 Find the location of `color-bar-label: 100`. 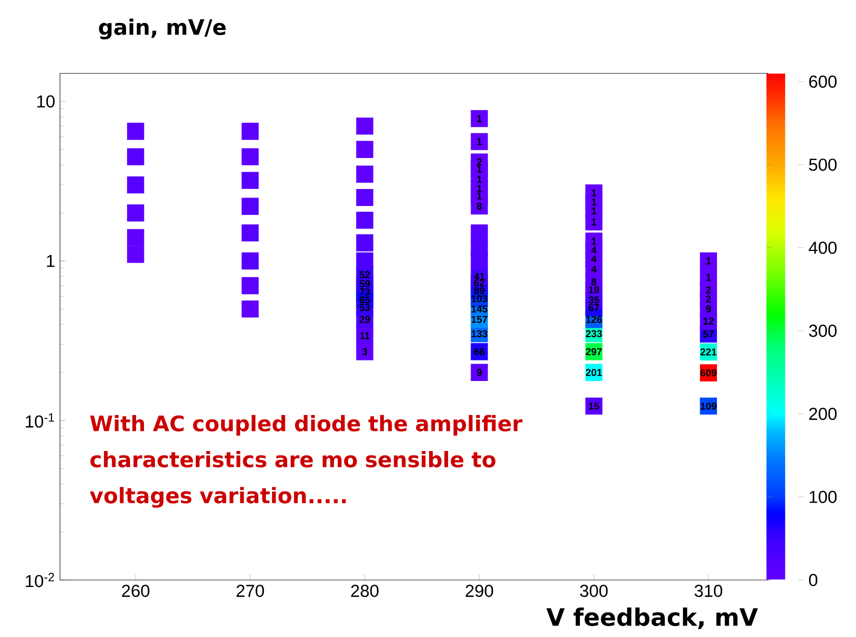

color-bar-label: 100 is located at coordinates (823, 497).